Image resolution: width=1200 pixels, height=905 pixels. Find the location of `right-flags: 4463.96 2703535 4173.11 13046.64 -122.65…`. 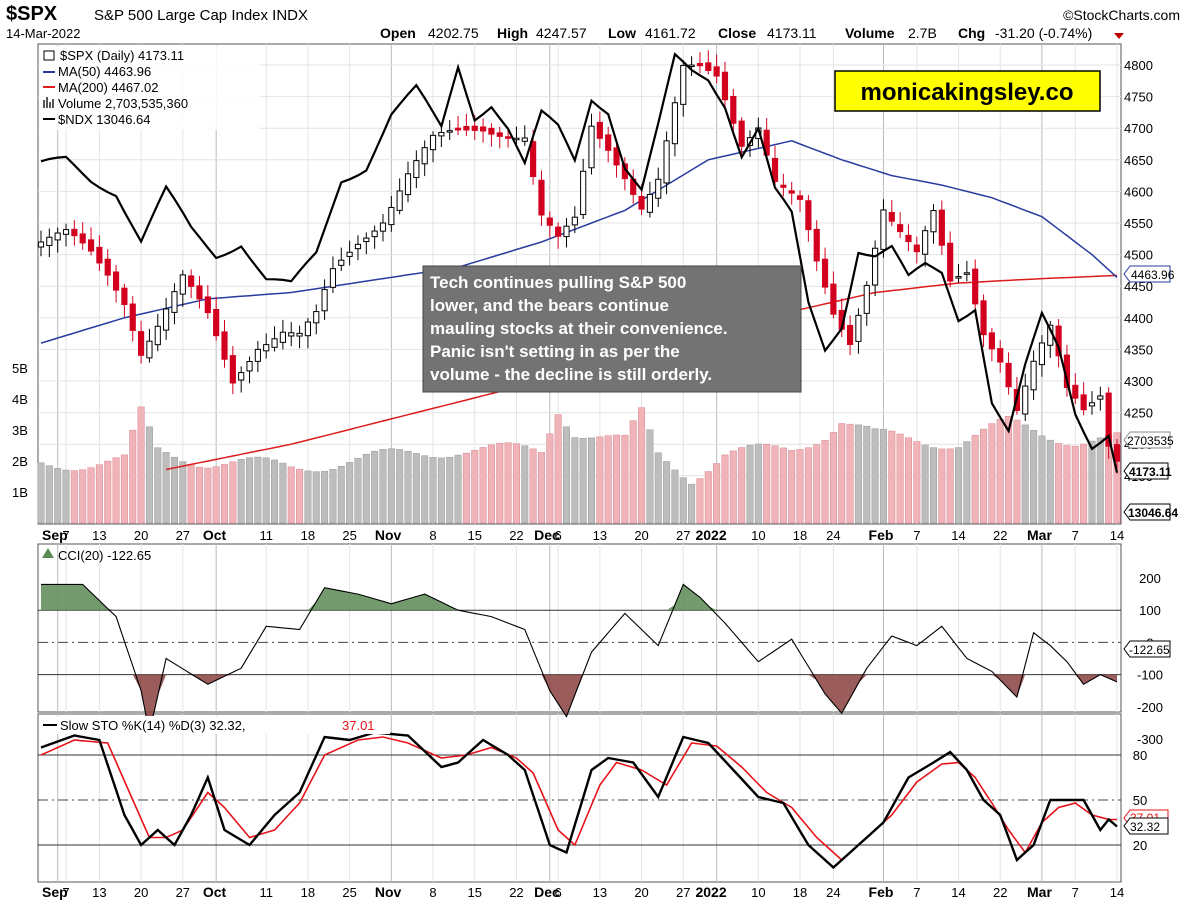

right-flags: 4463.96 2703535 4173.11 13046.64 -122.65… is located at coordinates (1150, 550).